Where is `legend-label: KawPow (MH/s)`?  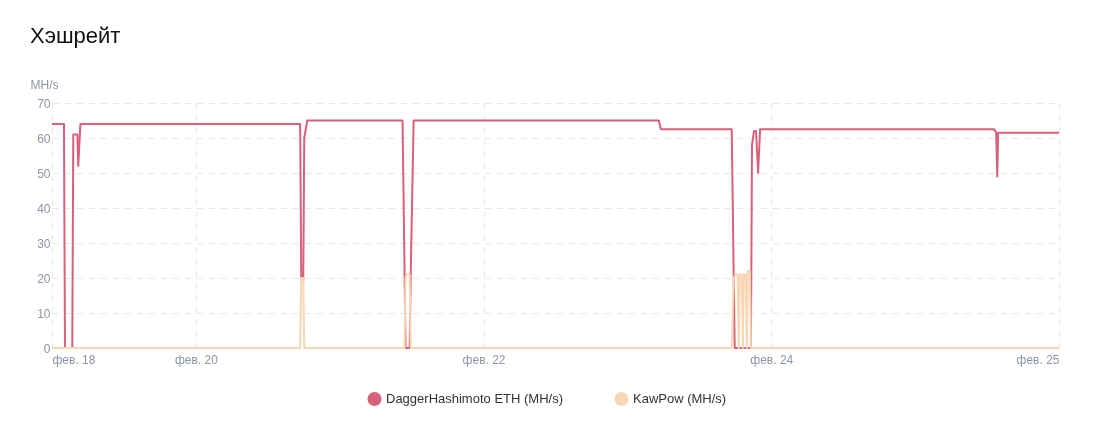
legend-label: KawPow (MH/s) is located at coordinates (680, 398).